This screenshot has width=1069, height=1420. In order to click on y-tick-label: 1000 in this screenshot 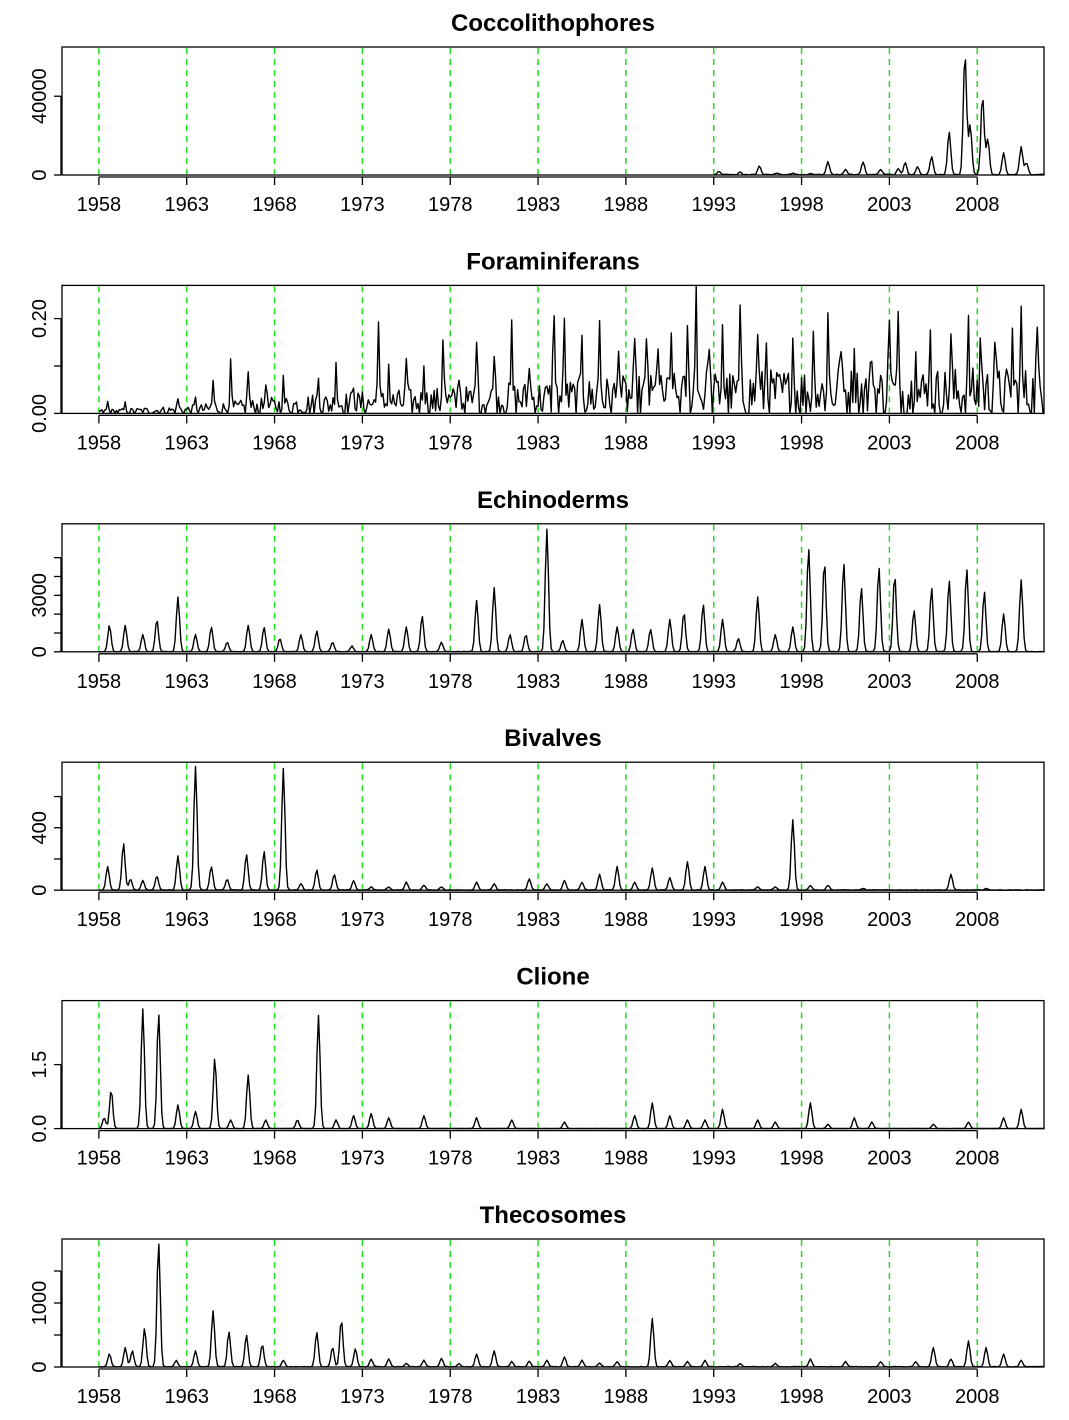, I will do `click(40, 1303)`.